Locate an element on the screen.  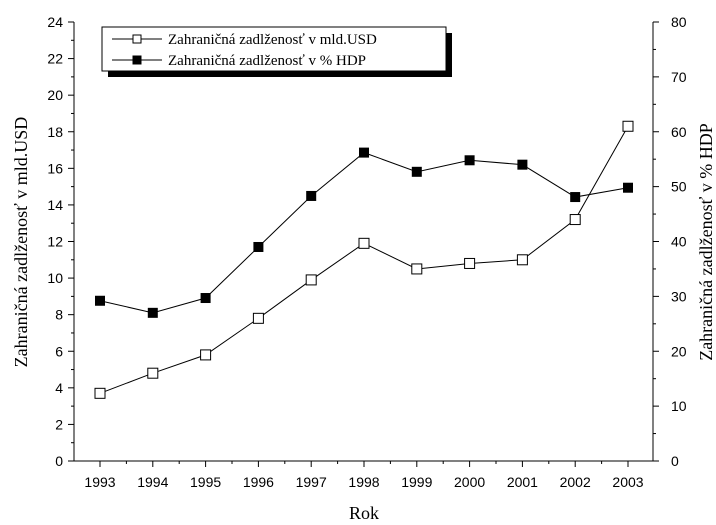
x-tick-label: 2003 is located at coordinates (627, 482).